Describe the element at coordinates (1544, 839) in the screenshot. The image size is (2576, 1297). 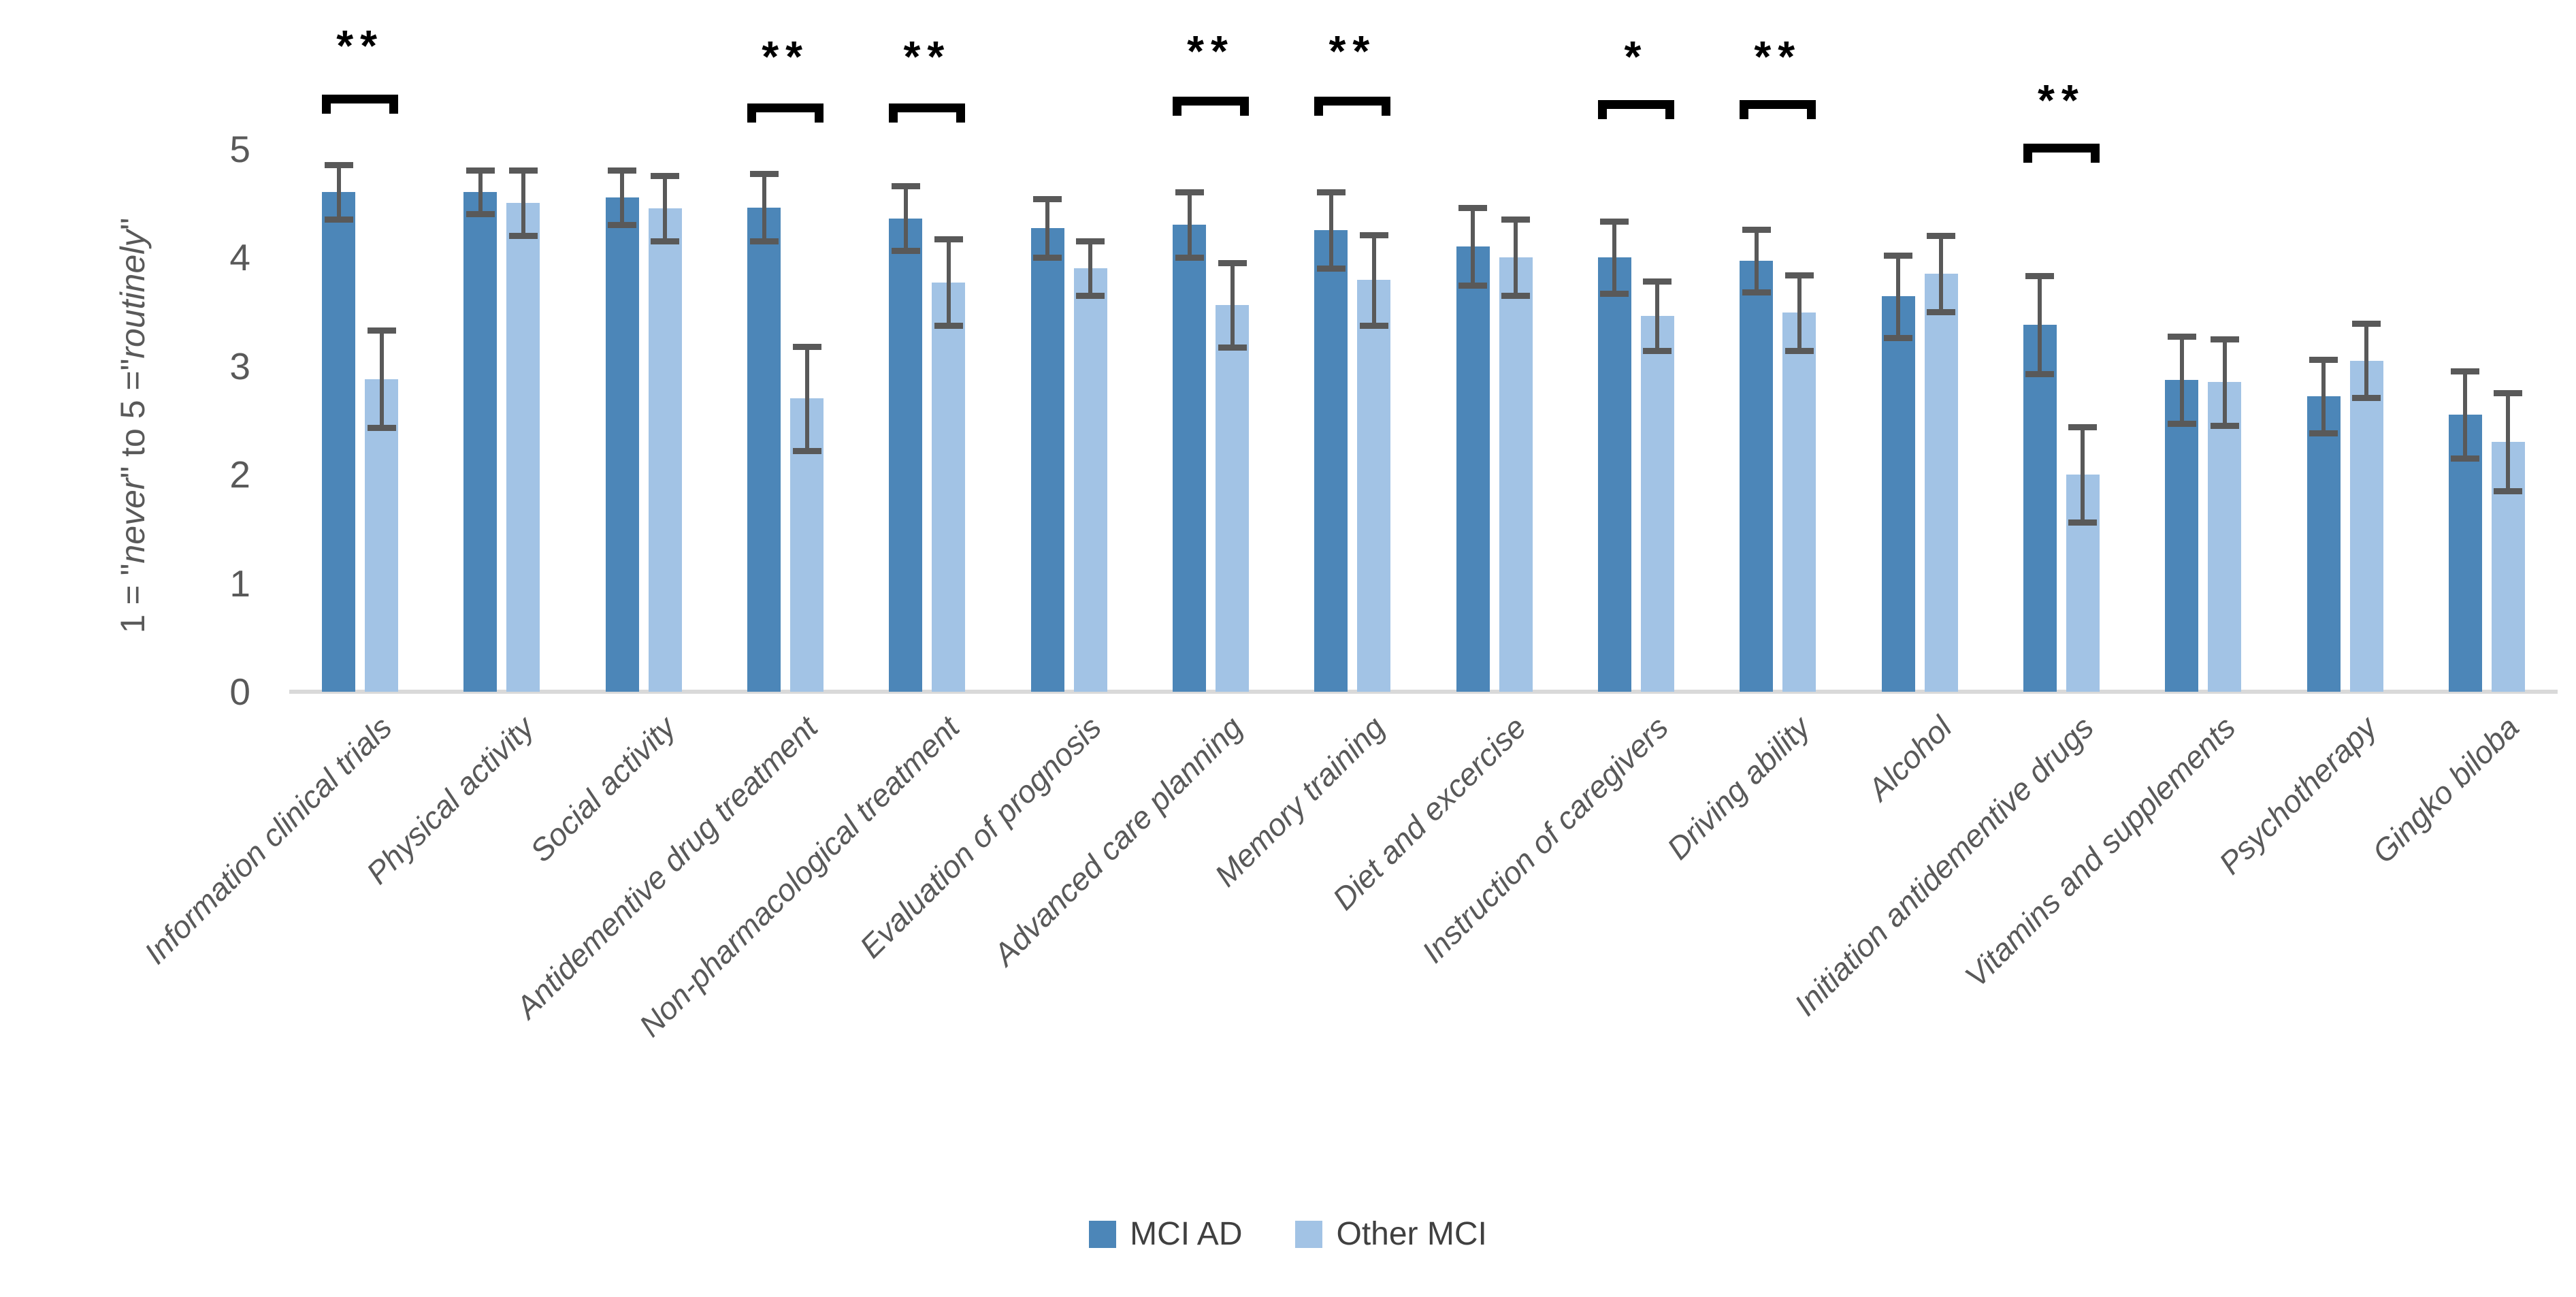
I see `category-label-instruction-of-caregivers: Instruction of caregivers` at that location.